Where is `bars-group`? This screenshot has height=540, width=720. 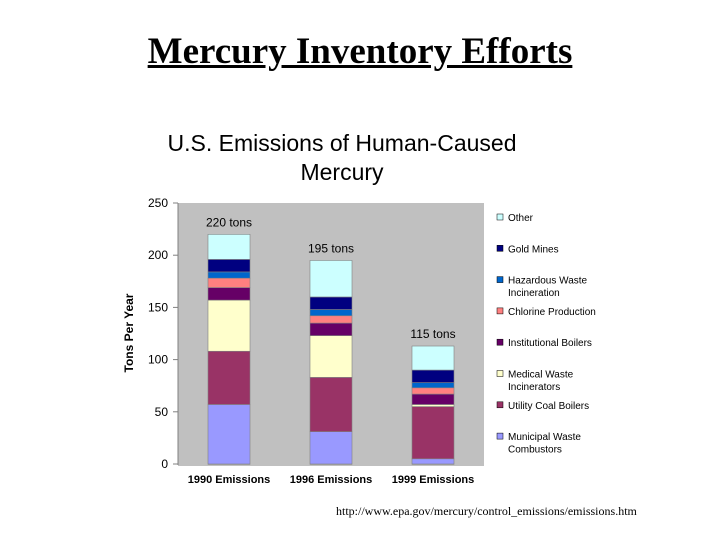
bars-group is located at coordinates (331, 349).